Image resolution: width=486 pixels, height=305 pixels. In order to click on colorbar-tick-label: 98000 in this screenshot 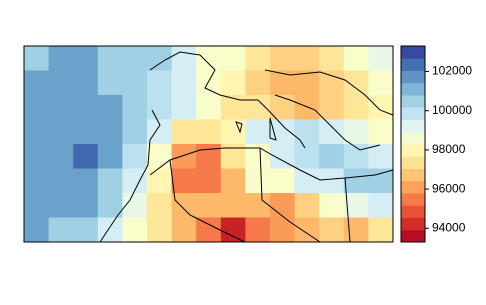, I will do `click(449, 149)`.